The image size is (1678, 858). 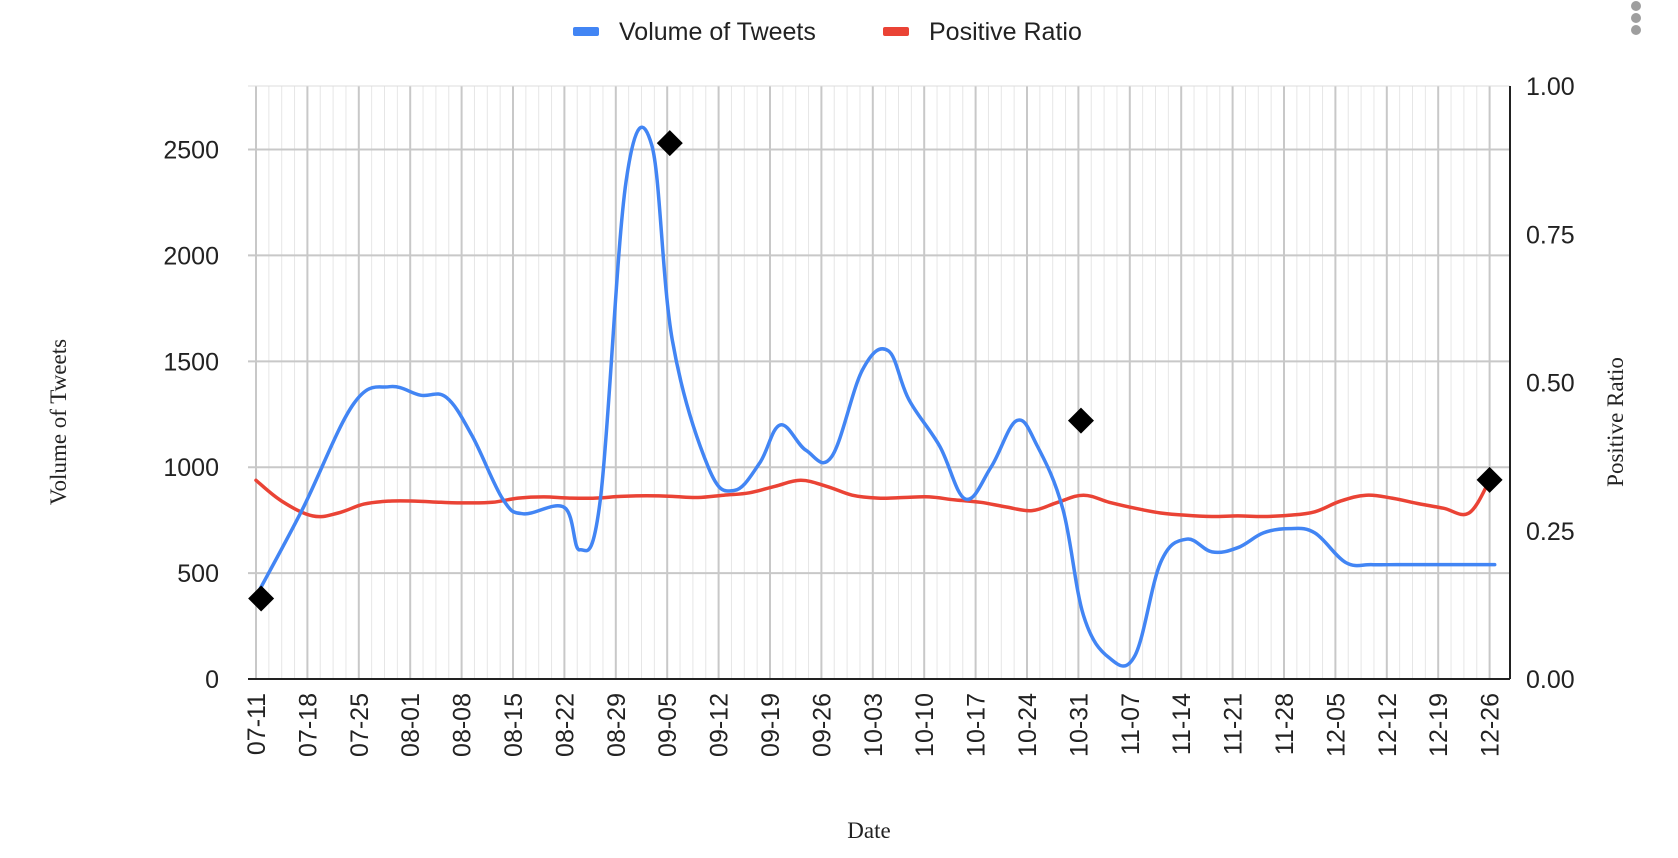 I want to click on y2-tick-label: 0.25, so click(x=1550, y=532).